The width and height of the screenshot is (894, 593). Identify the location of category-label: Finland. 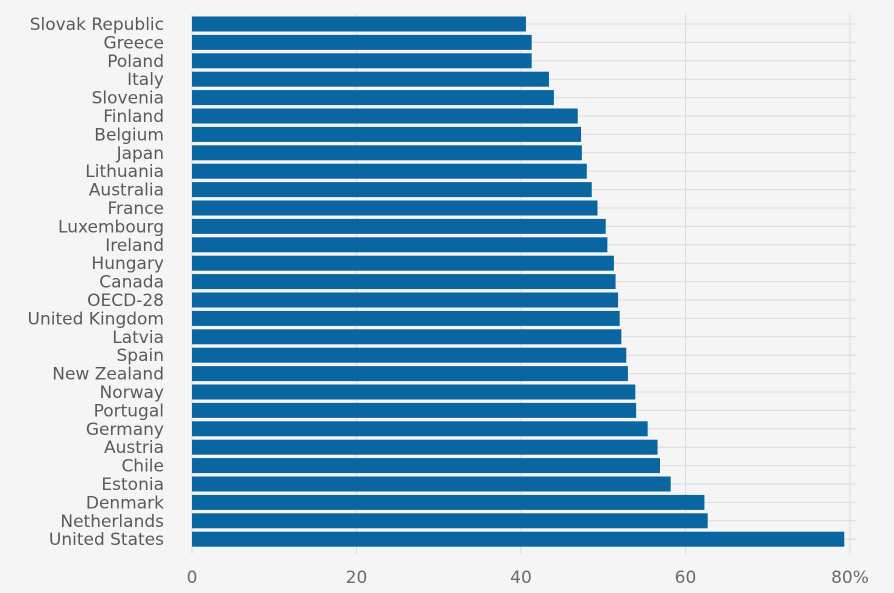
(133, 117).